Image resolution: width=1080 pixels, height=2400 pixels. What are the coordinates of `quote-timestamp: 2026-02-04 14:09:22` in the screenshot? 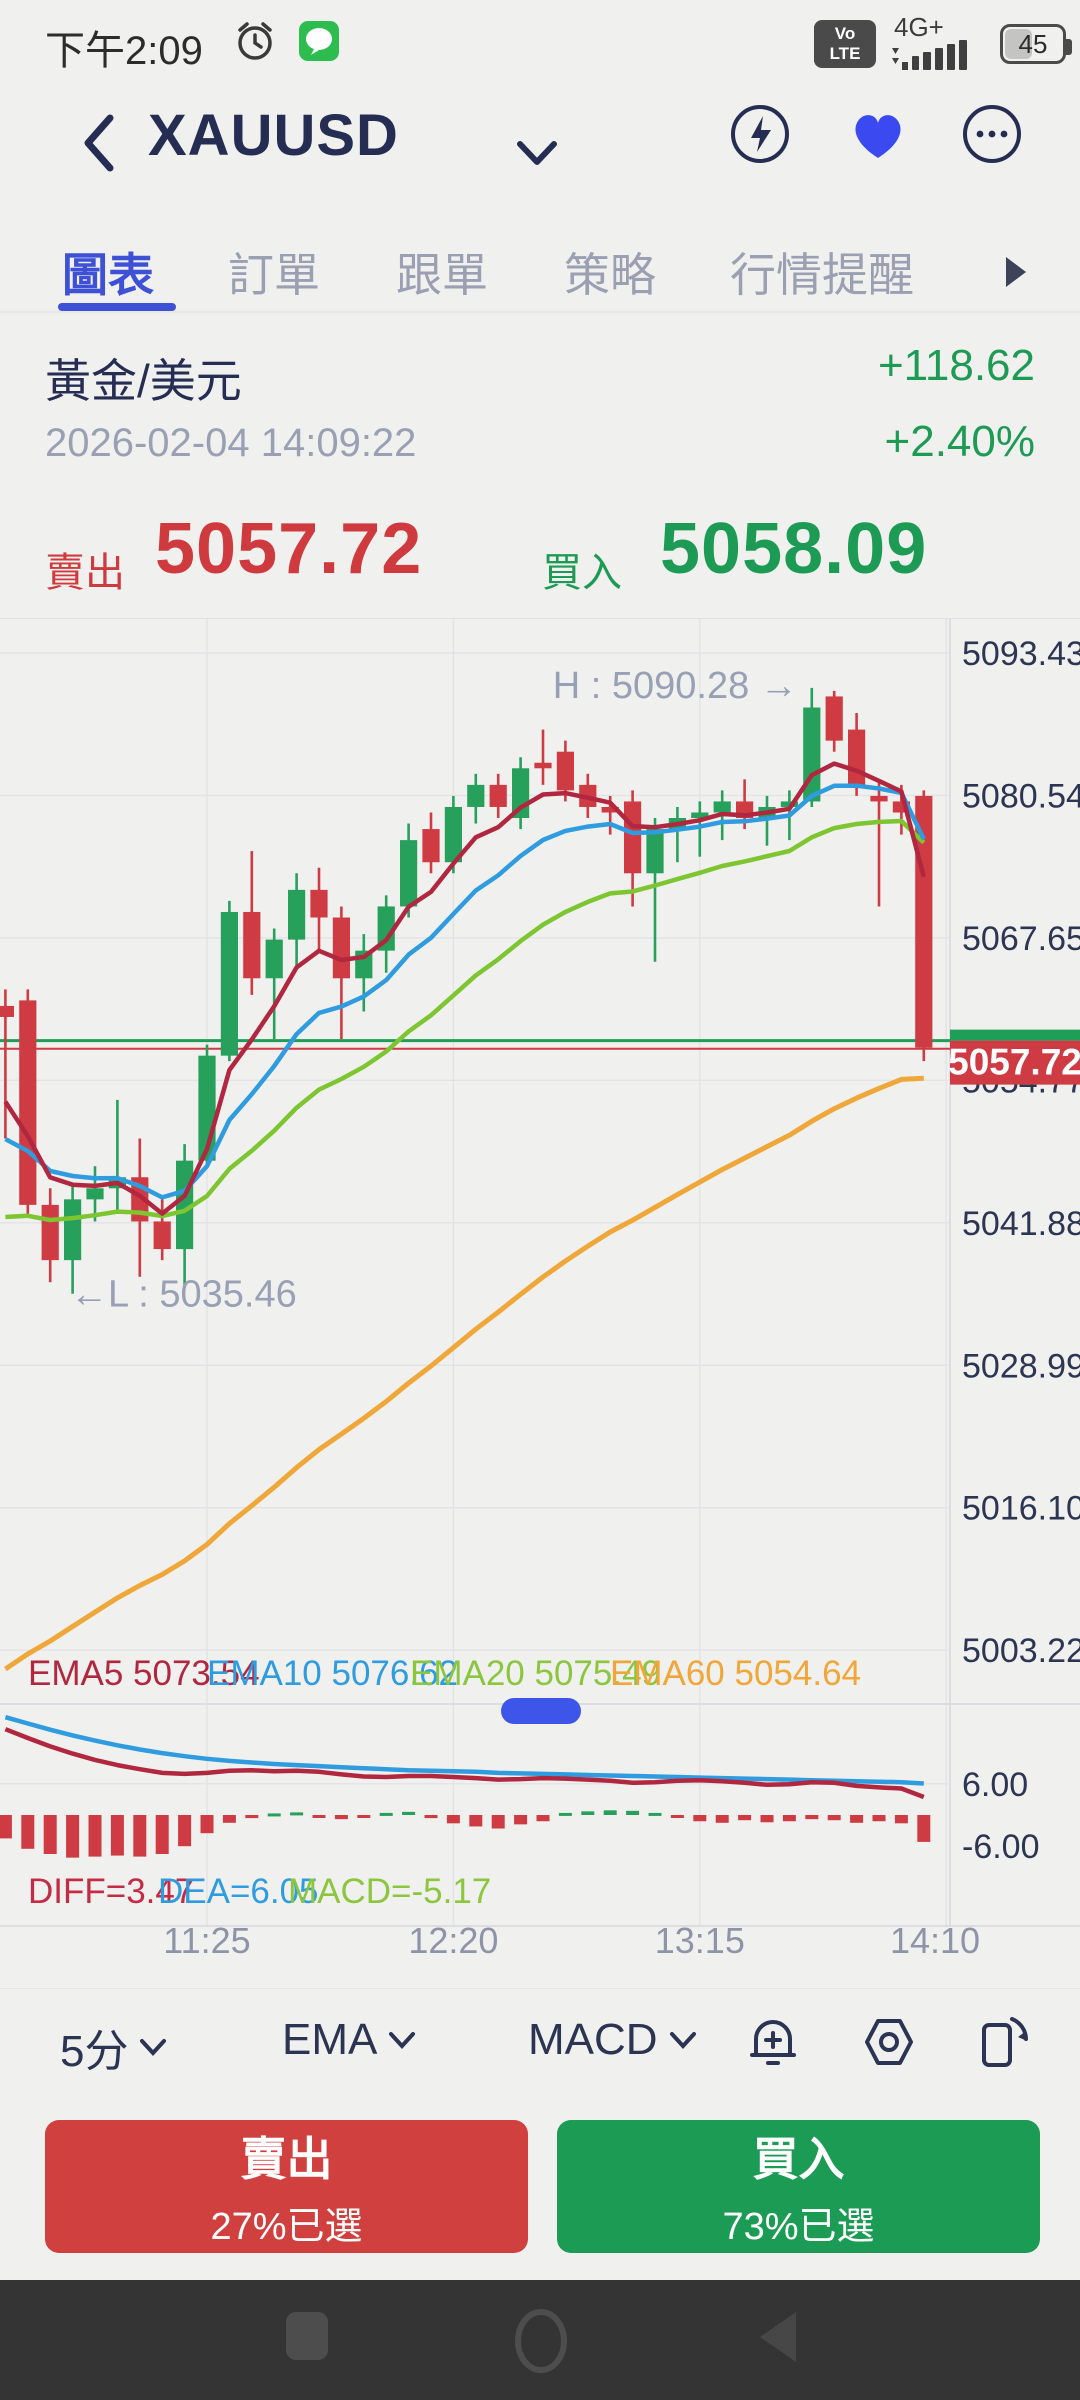 It's located at (231, 443).